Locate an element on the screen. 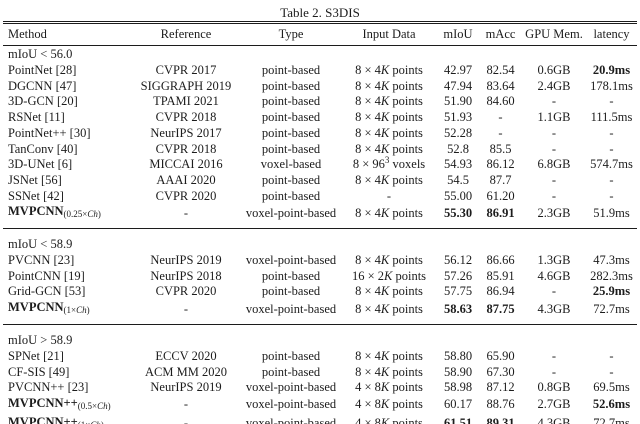 This screenshot has width=640, height=424. method-name: MVPCNN is located at coordinates (36, 307).